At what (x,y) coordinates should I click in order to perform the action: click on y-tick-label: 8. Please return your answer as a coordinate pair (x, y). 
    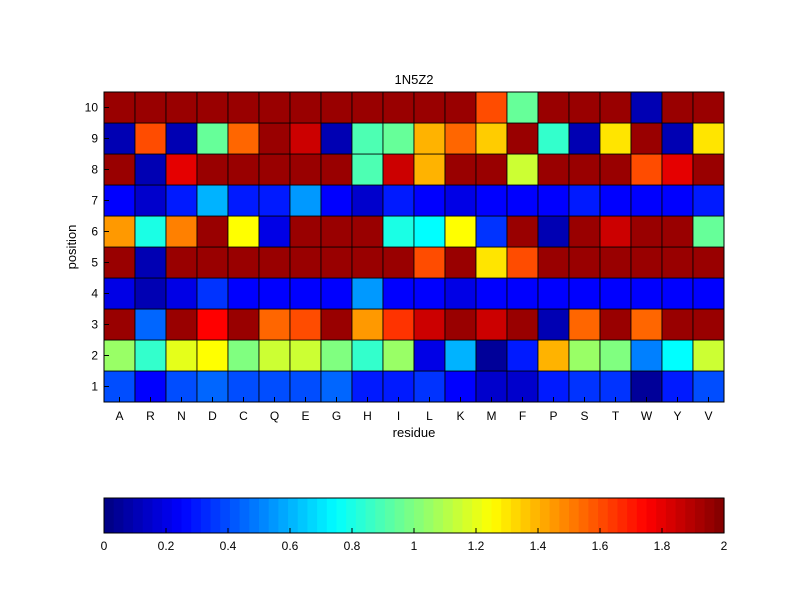
    Looking at the image, I should click on (94, 170).